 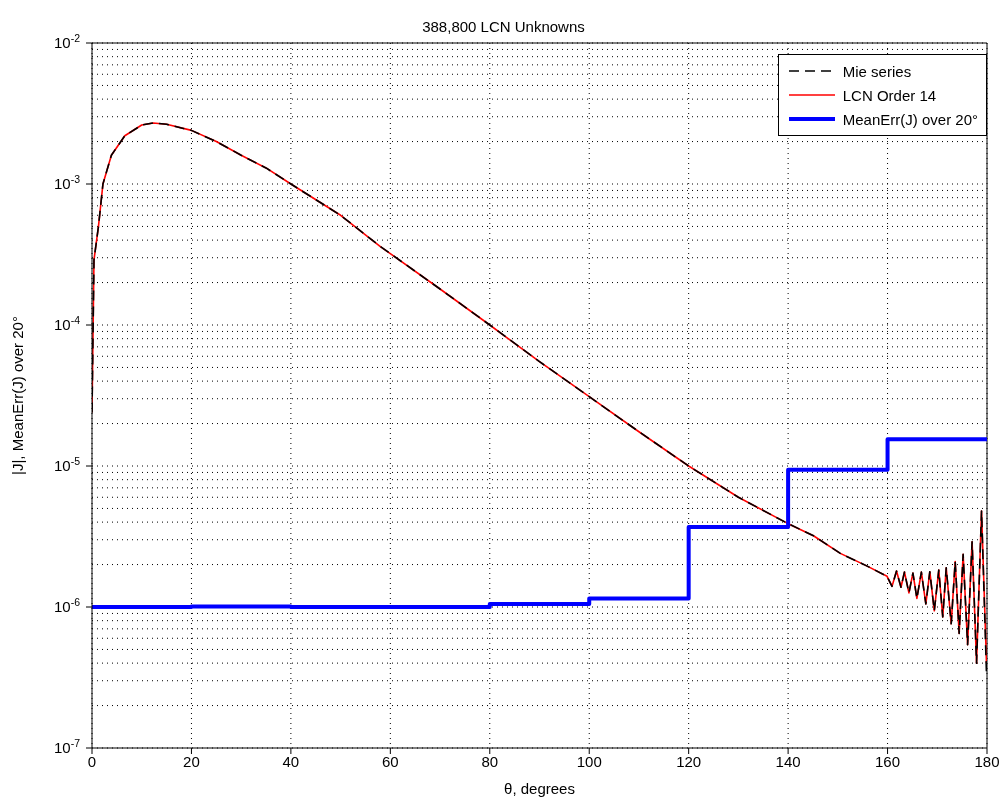 What do you see at coordinates (67, 605) in the screenshot?
I see `y-tick-label: 10$^{-6}$` at bounding box center [67, 605].